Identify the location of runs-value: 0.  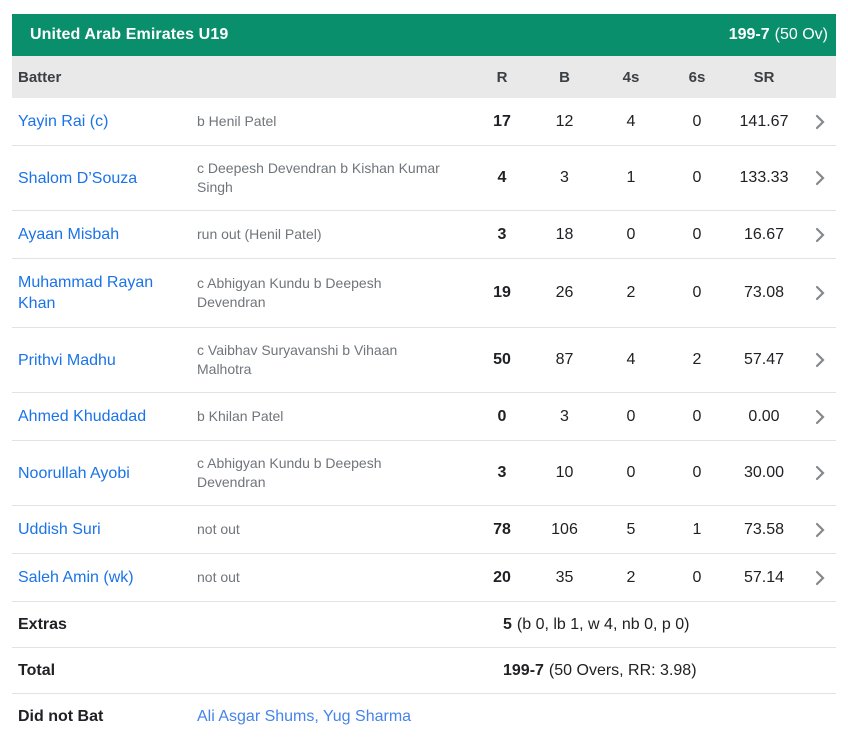
(502, 416).